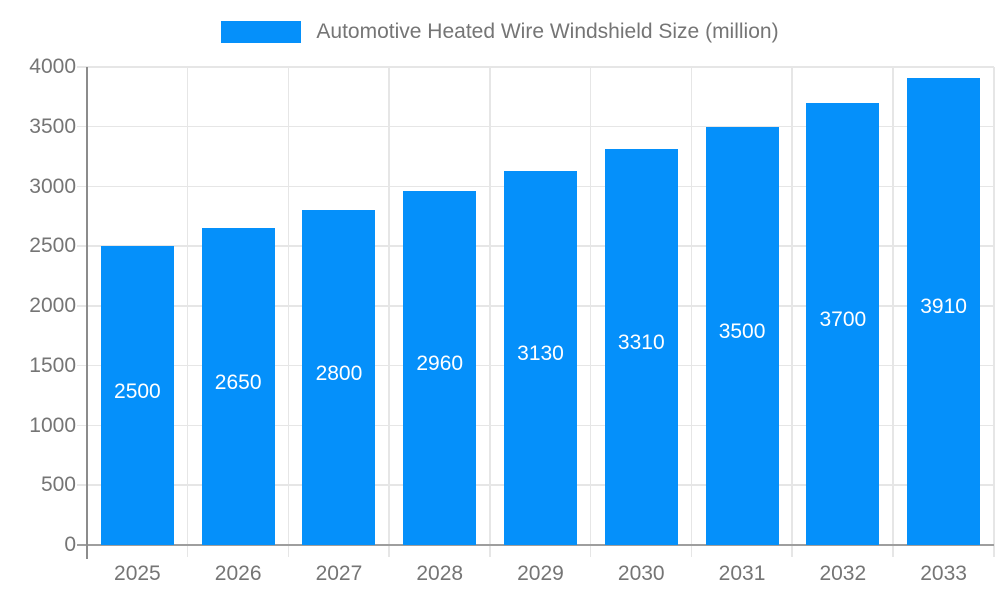  What do you see at coordinates (52, 66) in the screenshot?
I see `y-tick-label: 4000` at bounding box center [52, 66].